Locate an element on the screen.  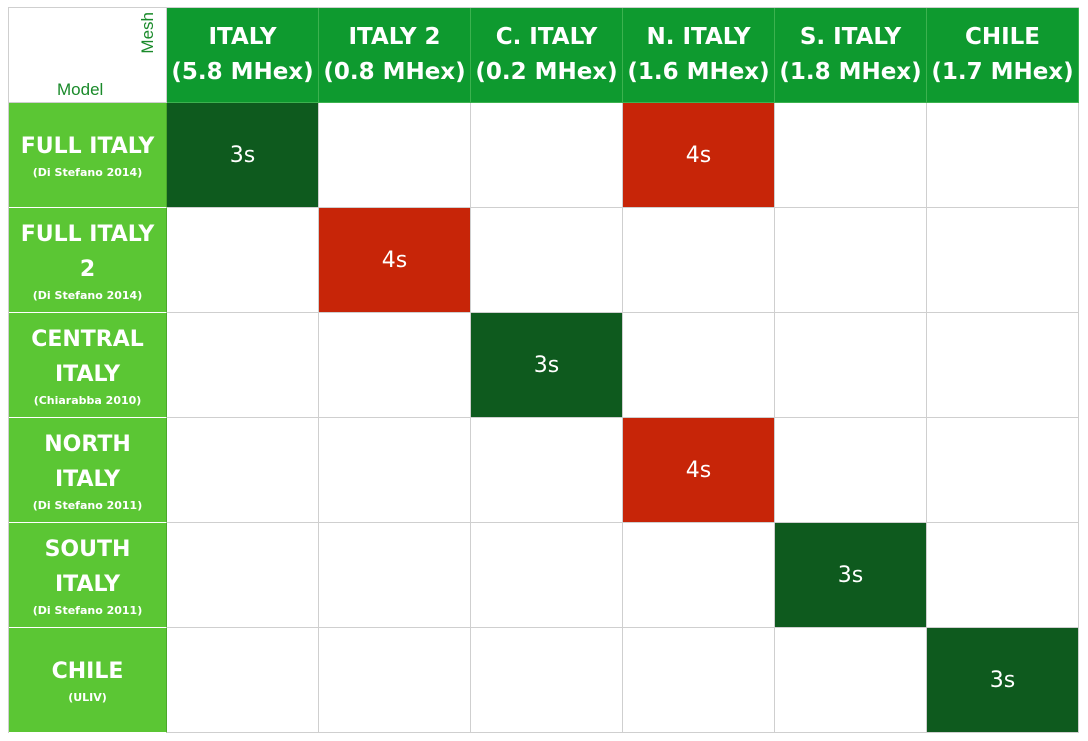
row-header: NORTH ITALY (Di Stefano 2011) is located at coordinates (88, 470).